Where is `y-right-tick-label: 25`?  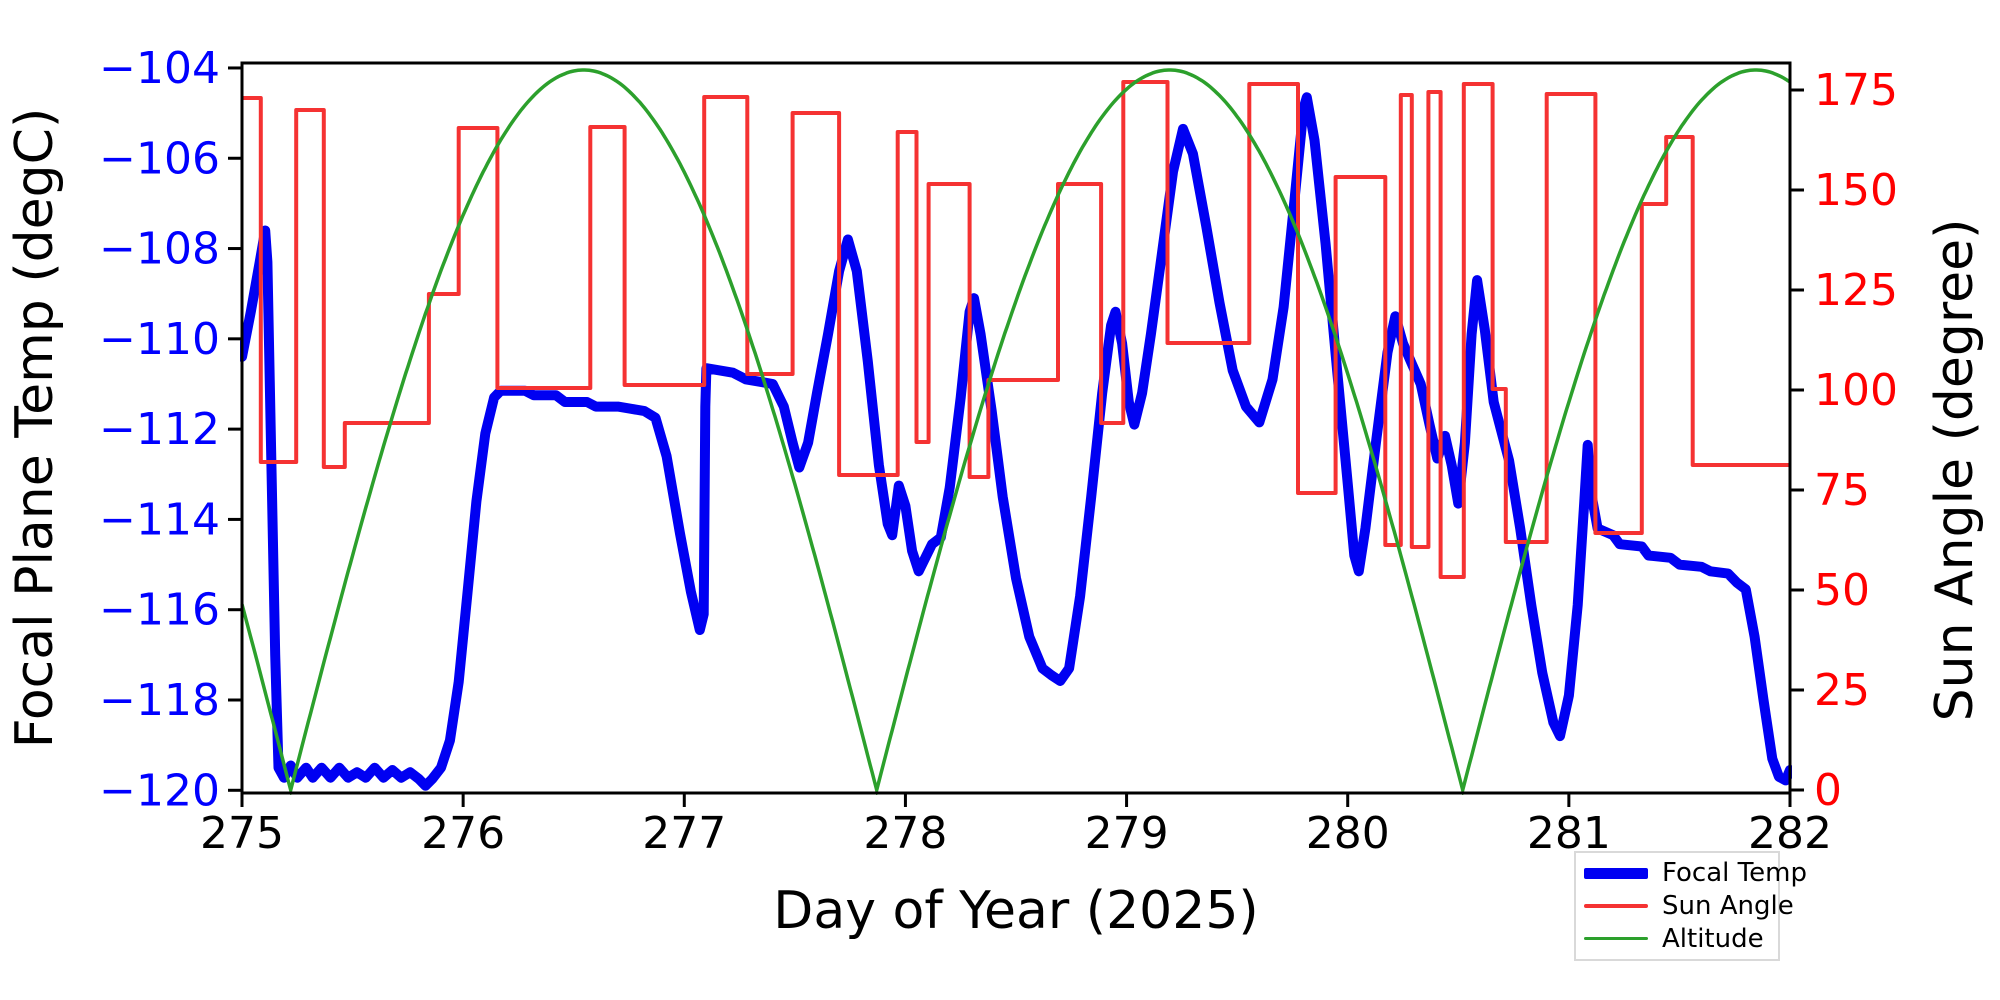
y-right-tick-label: 25 is located at coordinates (1842, 690).